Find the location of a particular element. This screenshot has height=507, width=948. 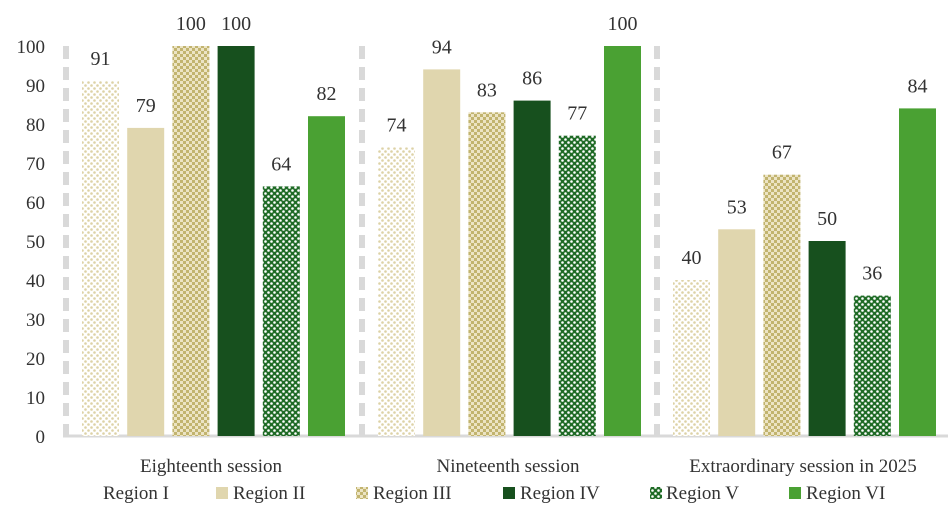

y-tick-label: 100 is located at coordinates (31, 47).